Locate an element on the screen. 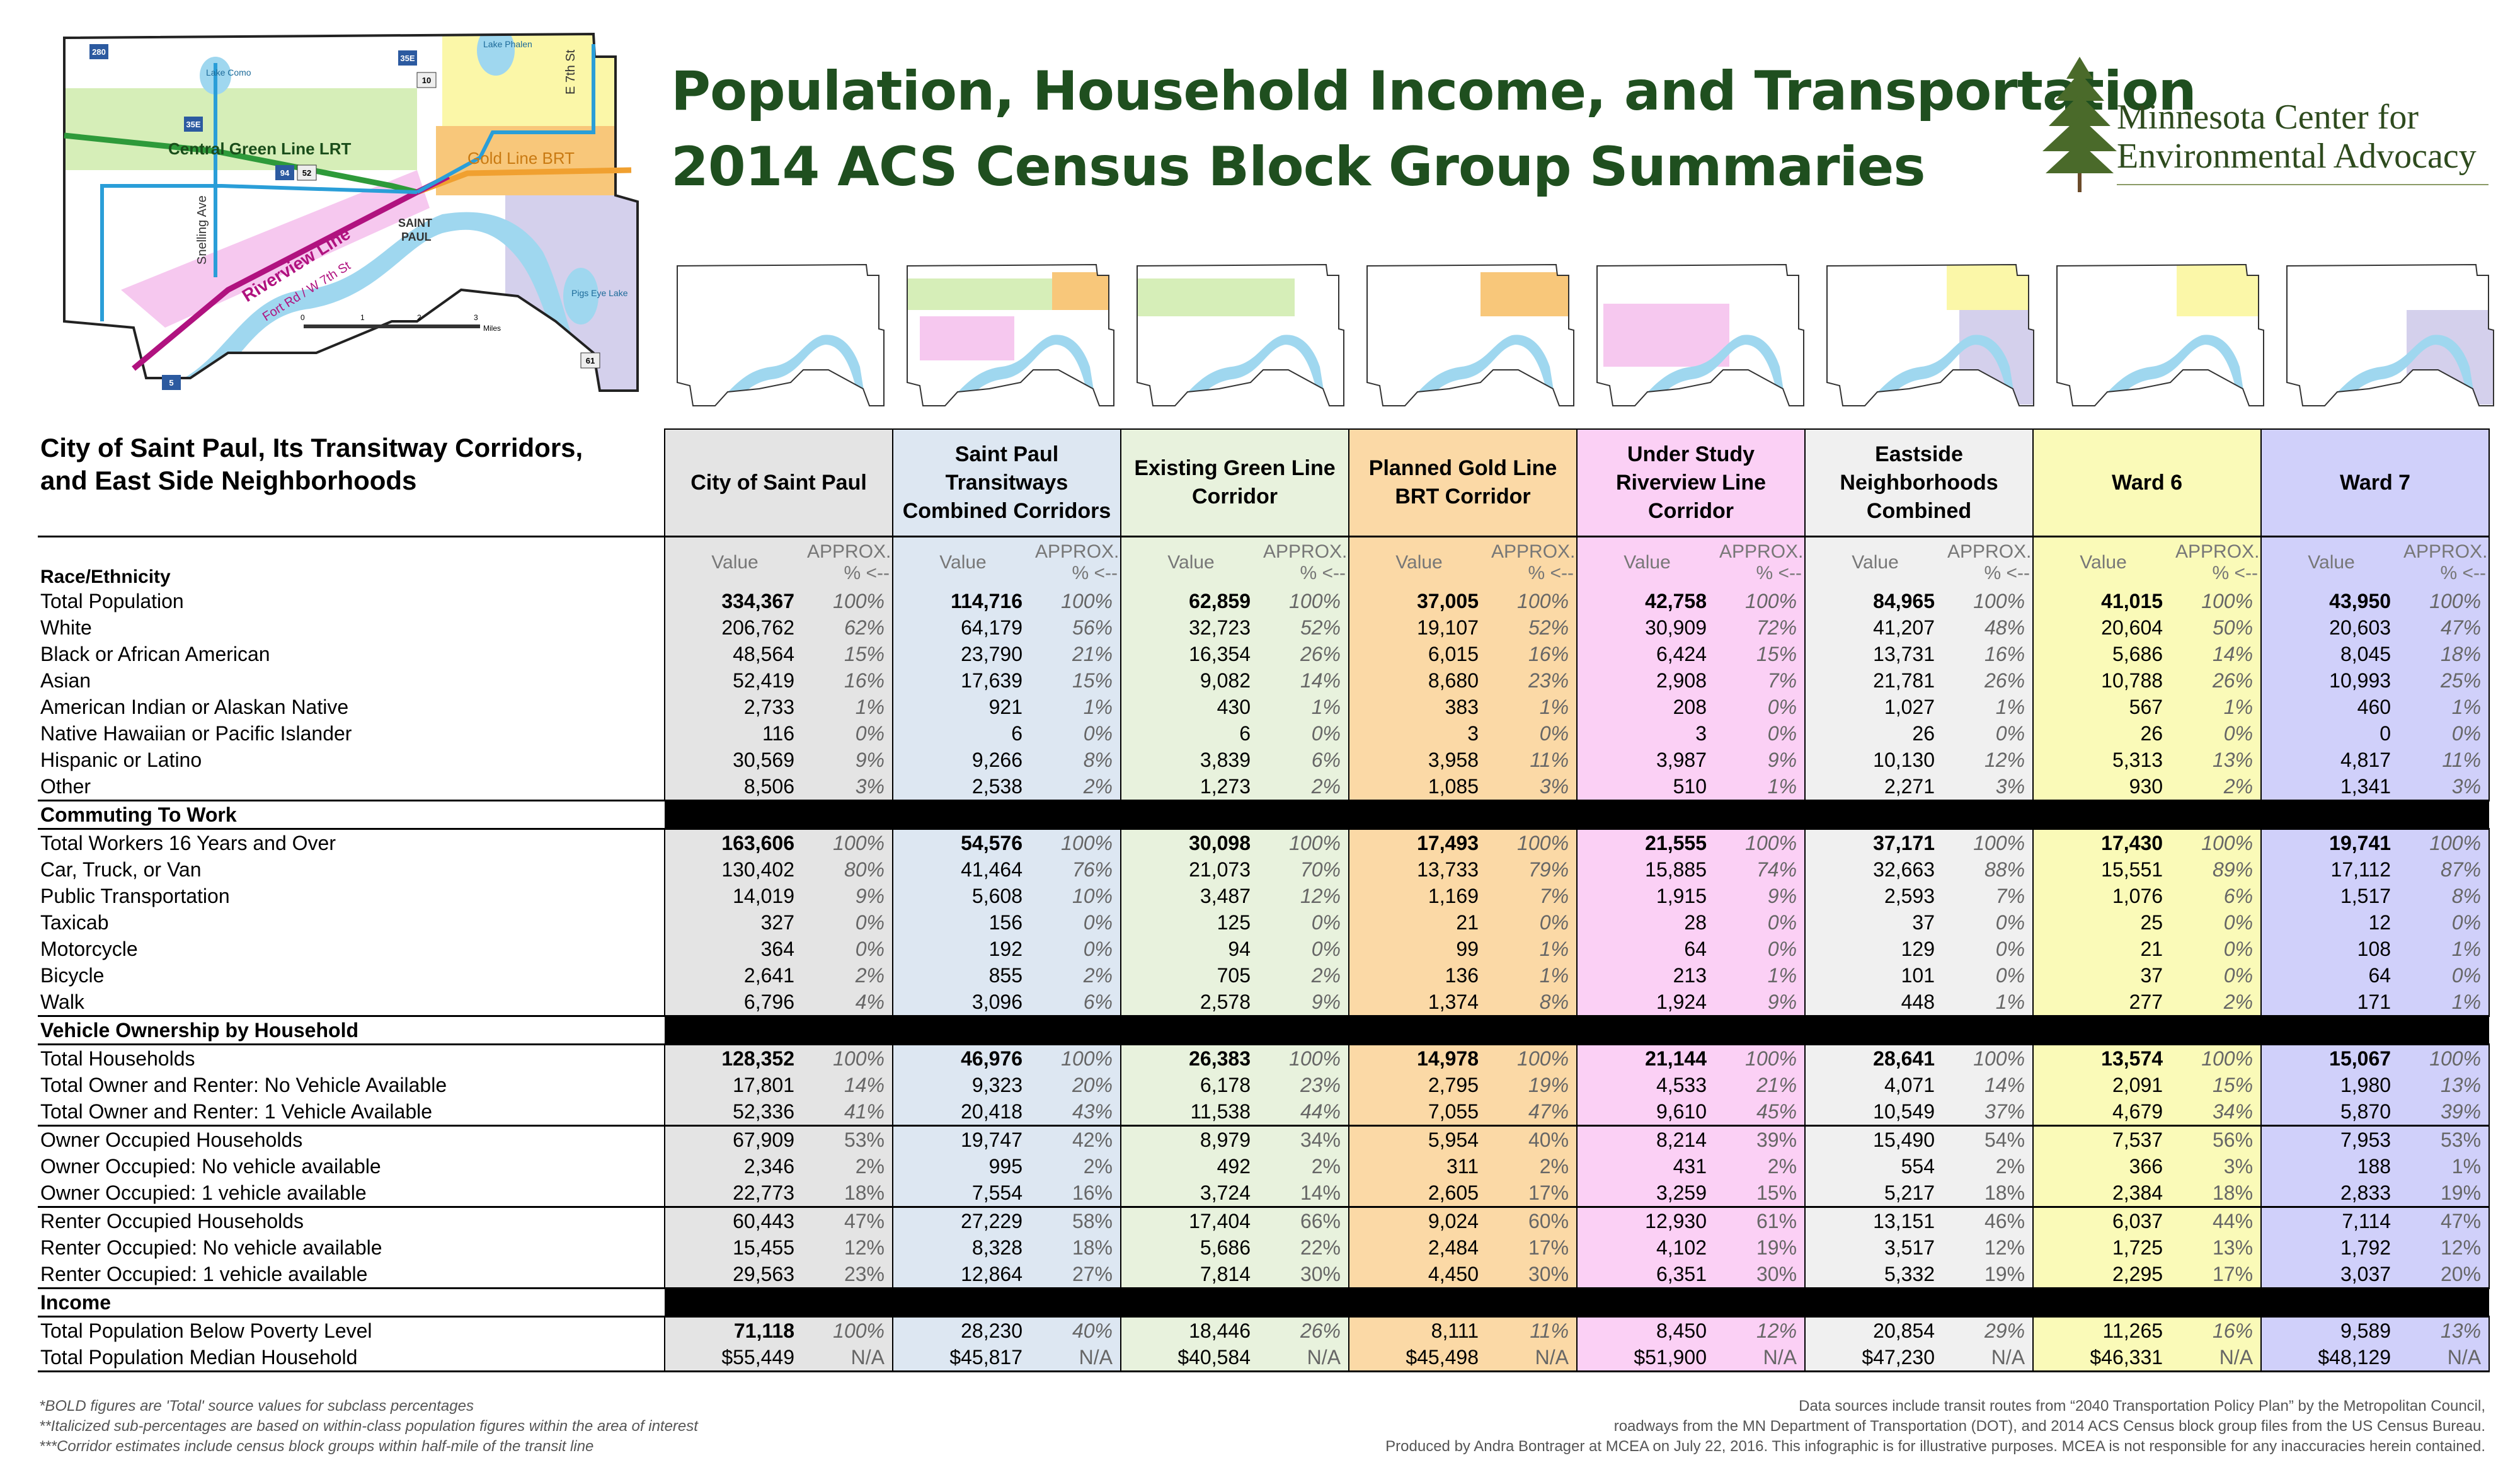 This screenshot has height=1470, width=2520. percent-cell: 40% is located at coordinates (1533, 1139).